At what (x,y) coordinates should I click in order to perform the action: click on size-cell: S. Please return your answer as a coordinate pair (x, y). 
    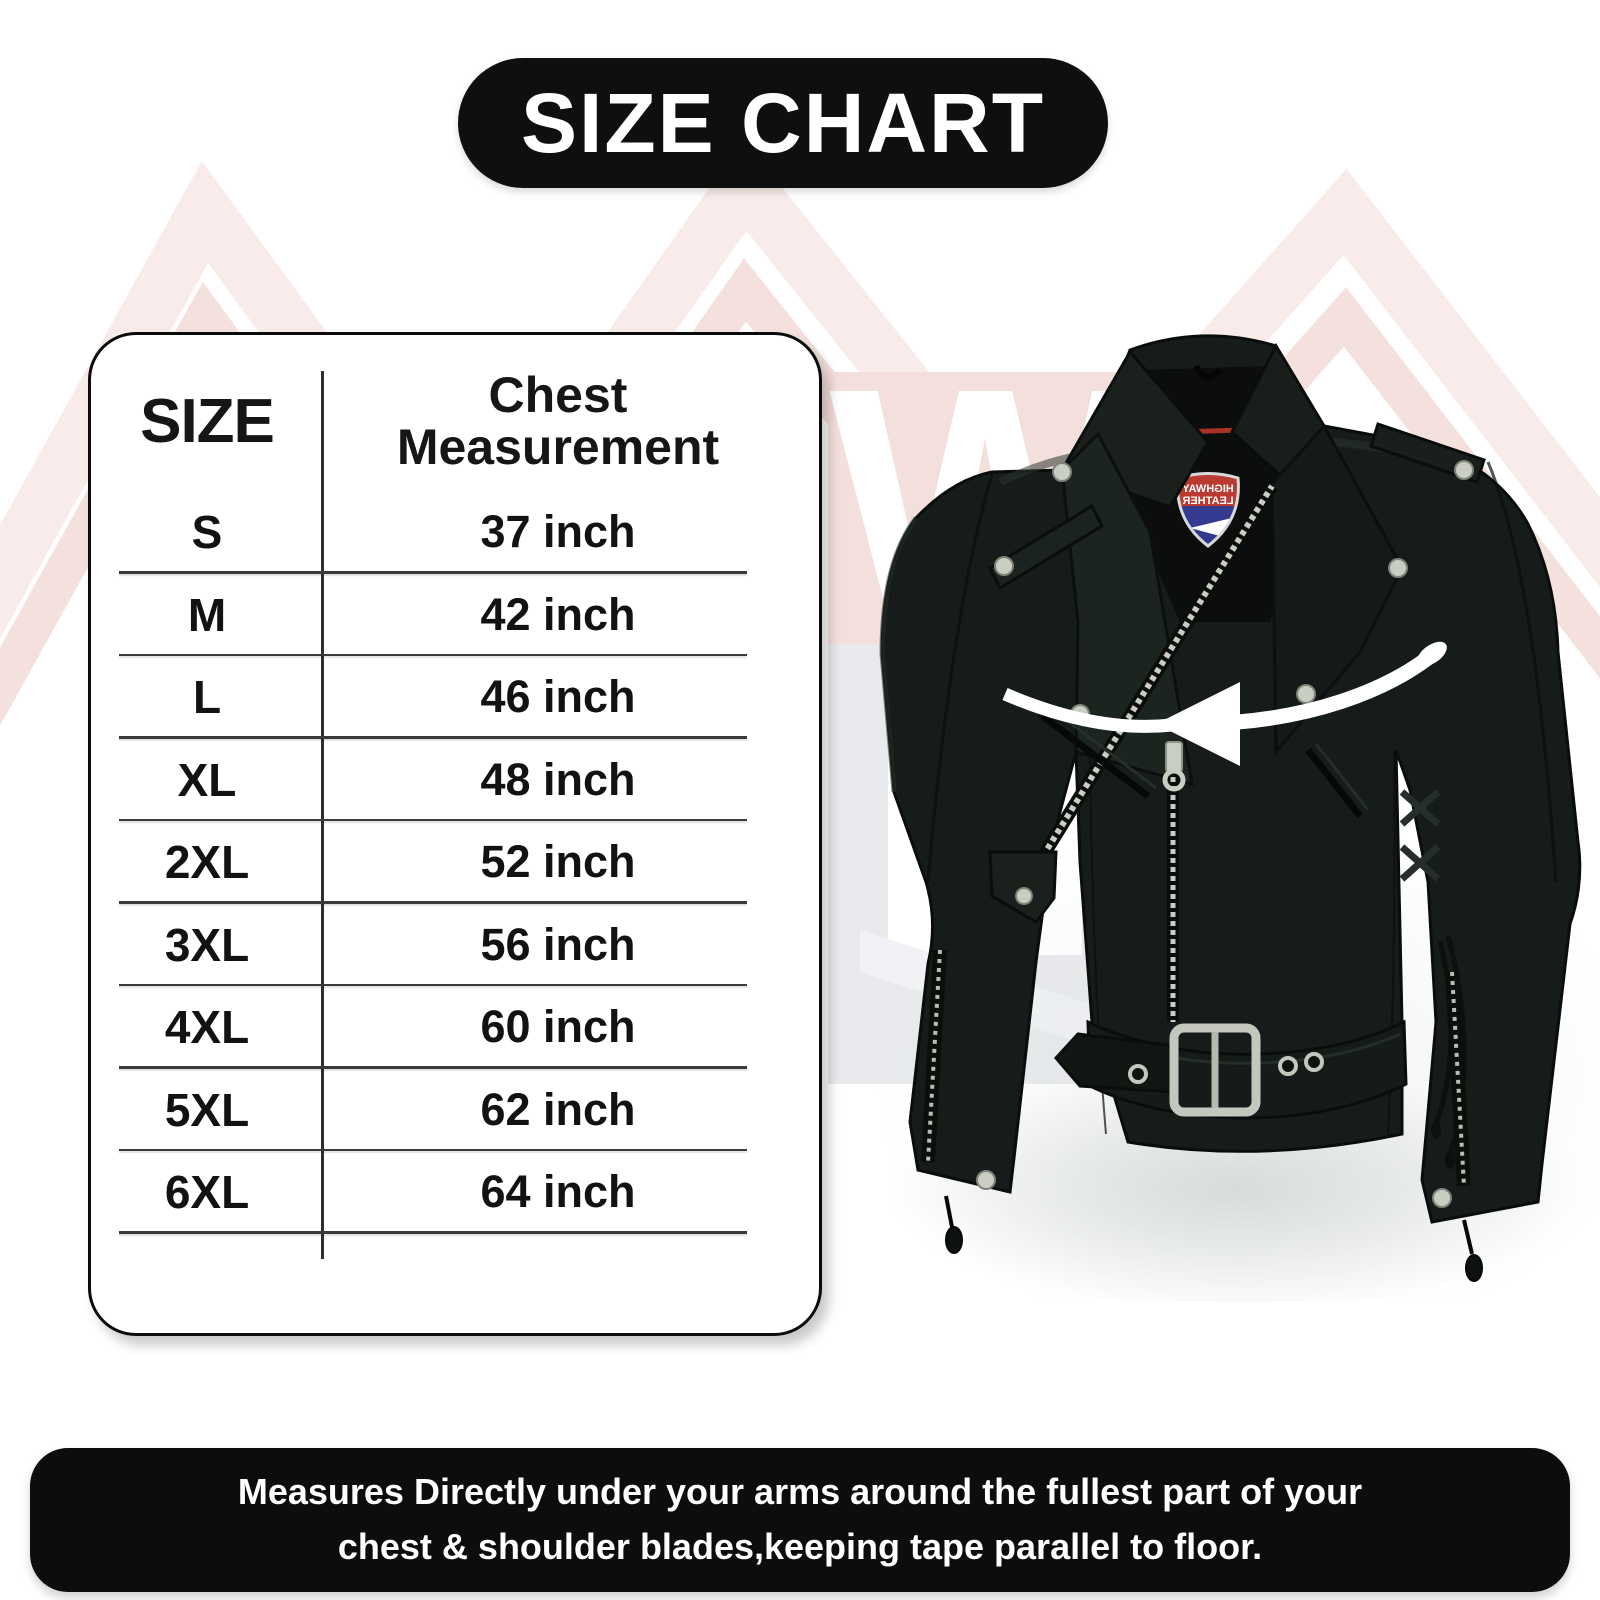
    Looking at the image, I should click on (207, 532).